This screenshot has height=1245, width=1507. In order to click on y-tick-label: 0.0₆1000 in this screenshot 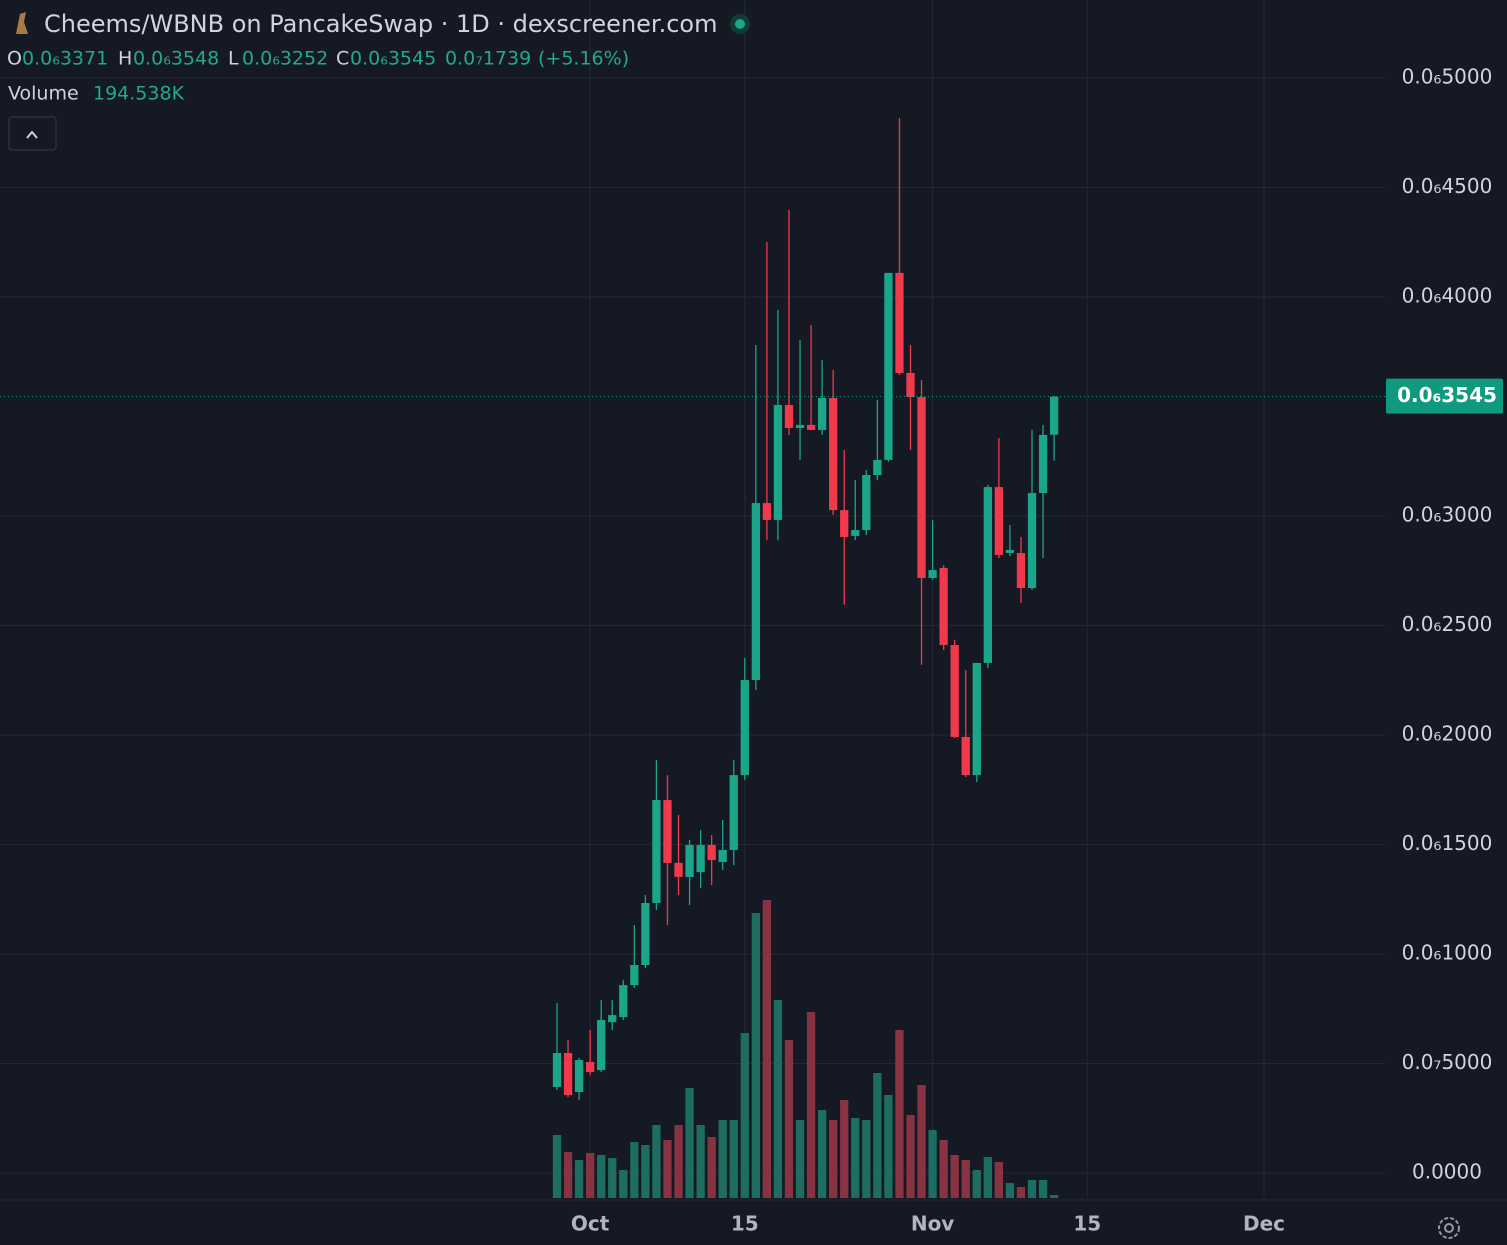, I will do `click(1447, 953)`.